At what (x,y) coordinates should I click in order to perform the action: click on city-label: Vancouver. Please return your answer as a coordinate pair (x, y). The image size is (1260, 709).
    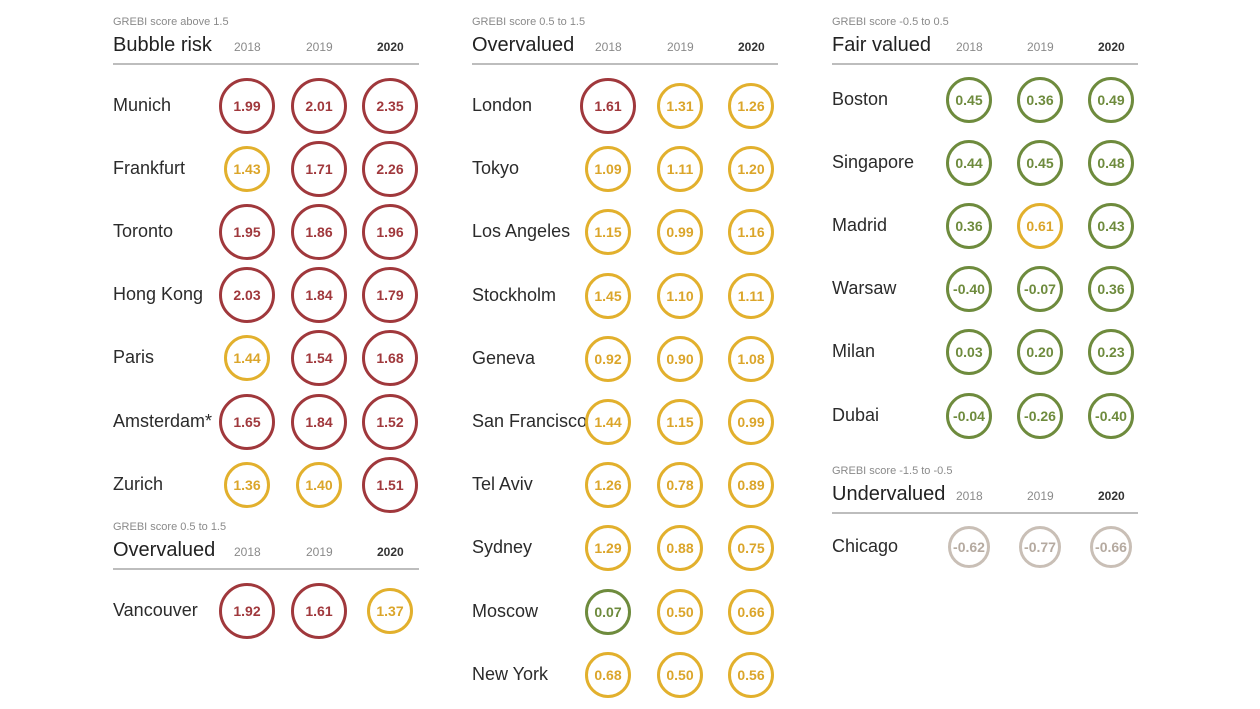
    Looking at the image, I should click on (155, 610).